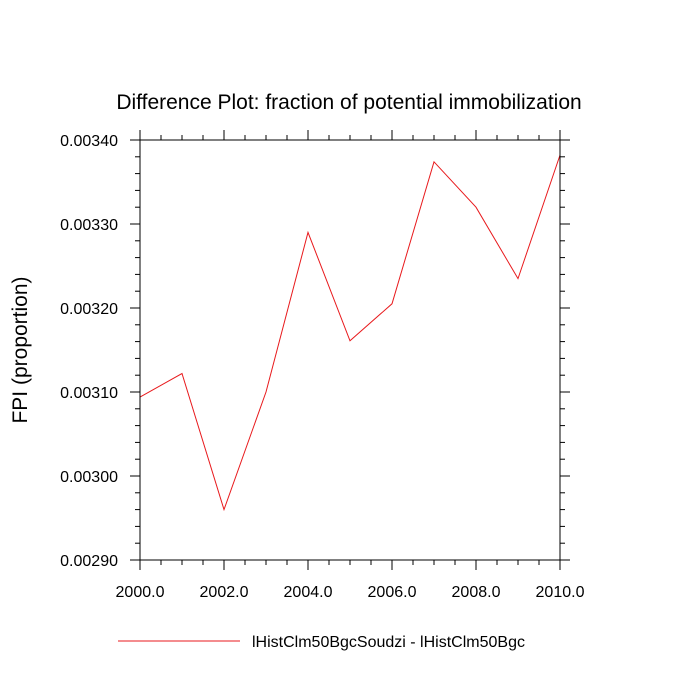  Describe the element at coordinates (476, 592) in the screenshot. I see `x-tick-label: 2008.0` at that location.